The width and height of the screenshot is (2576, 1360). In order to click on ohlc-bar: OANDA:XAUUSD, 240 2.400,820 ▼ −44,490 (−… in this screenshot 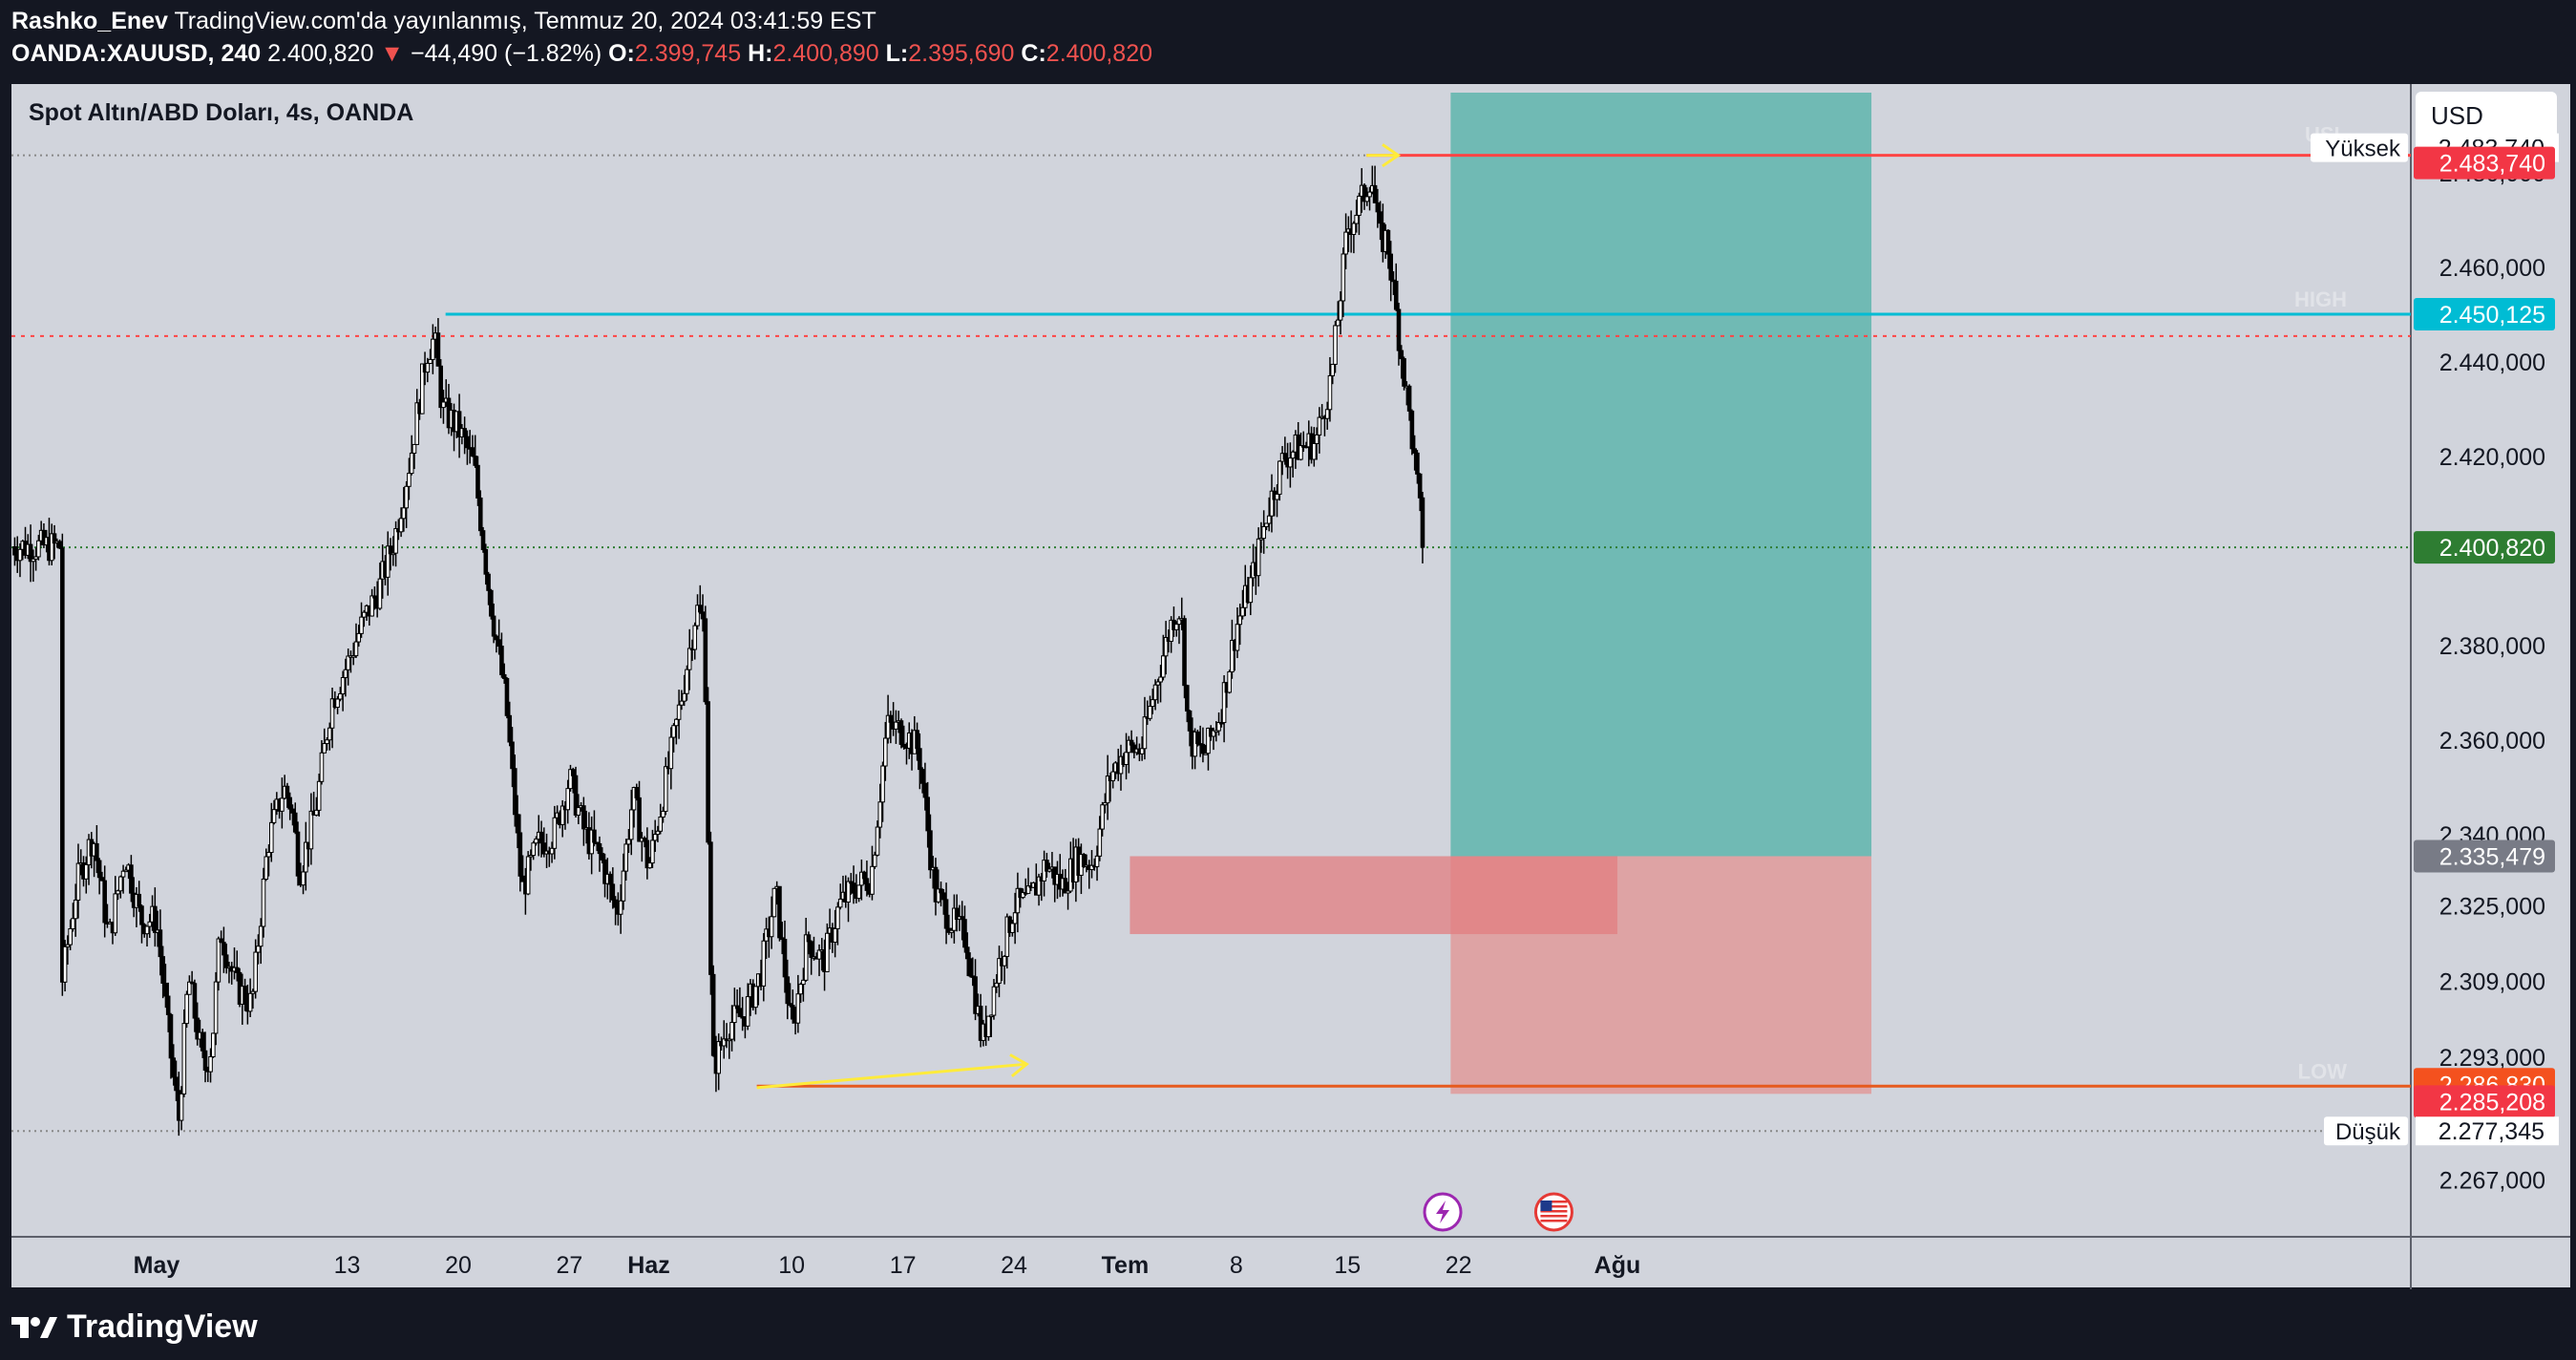, I will do `click(581, 54)`.